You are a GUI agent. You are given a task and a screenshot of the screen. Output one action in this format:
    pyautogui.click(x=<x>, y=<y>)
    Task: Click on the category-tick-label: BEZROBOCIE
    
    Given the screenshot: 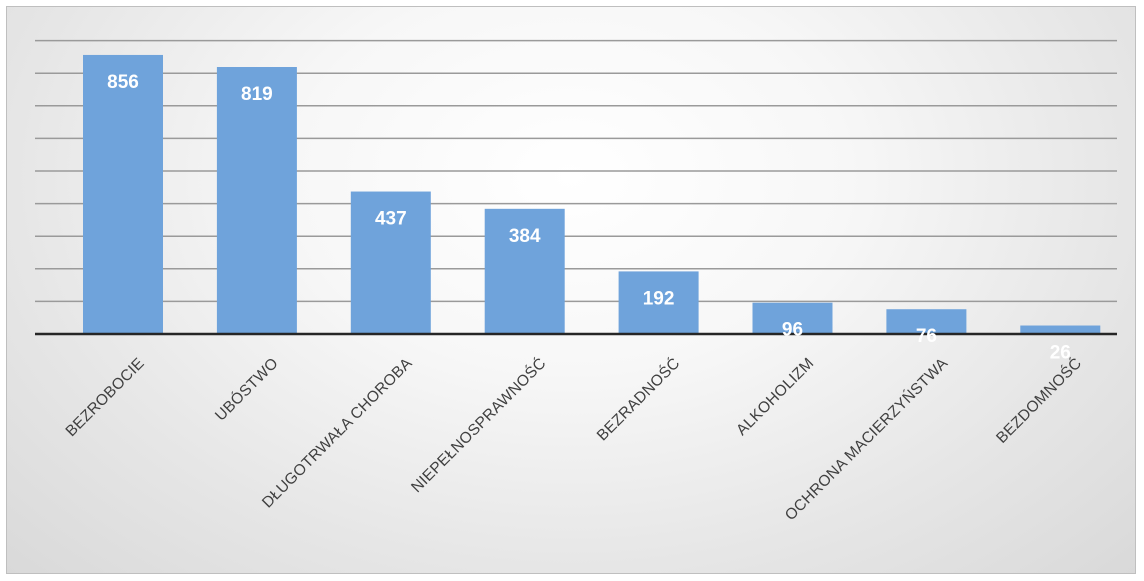 What is the action you would take?
    pyautogui.click(x=105, y=397)
    